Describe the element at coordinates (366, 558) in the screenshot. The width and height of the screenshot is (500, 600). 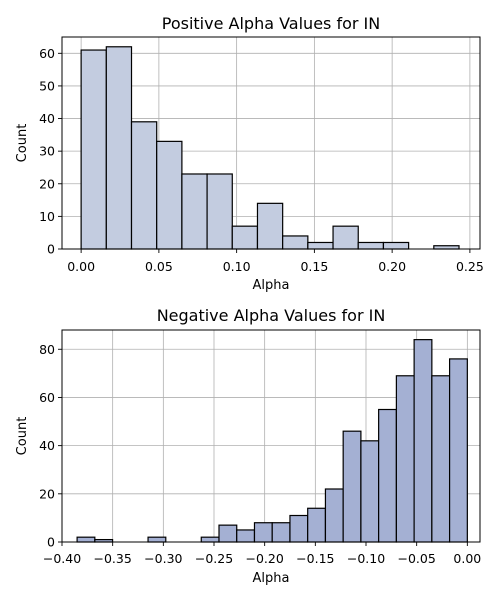
I see `x-tick-label: −0.10` at that location.